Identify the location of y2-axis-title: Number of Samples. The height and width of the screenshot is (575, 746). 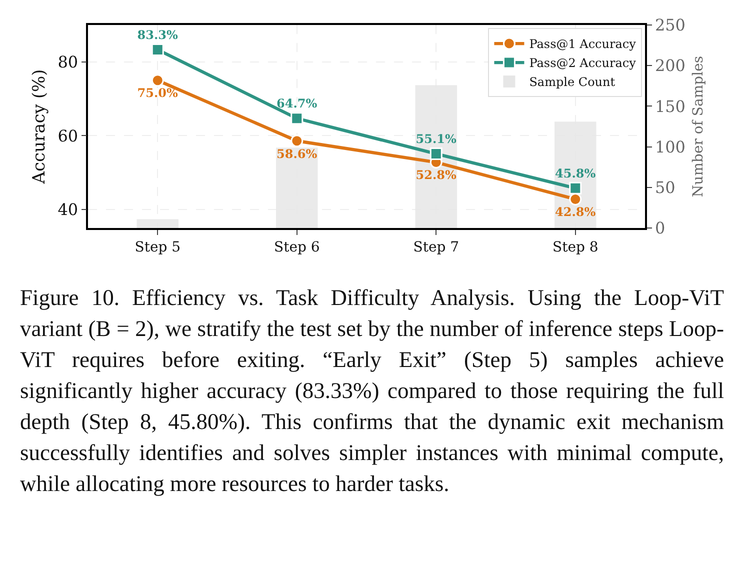
(698, 127).